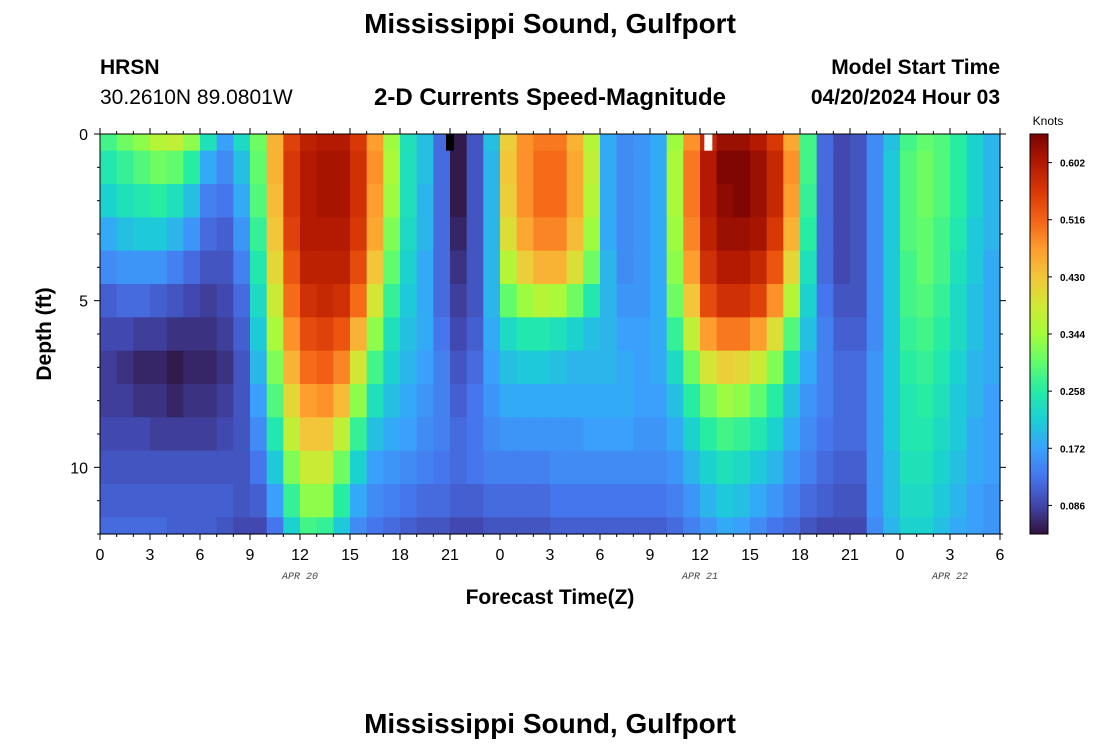 The image size is (1100, 750). What do you see at coordinates (450, 555) in the screenshot?
I see `x-tick-label: 21` at bounding box center [450, 555].